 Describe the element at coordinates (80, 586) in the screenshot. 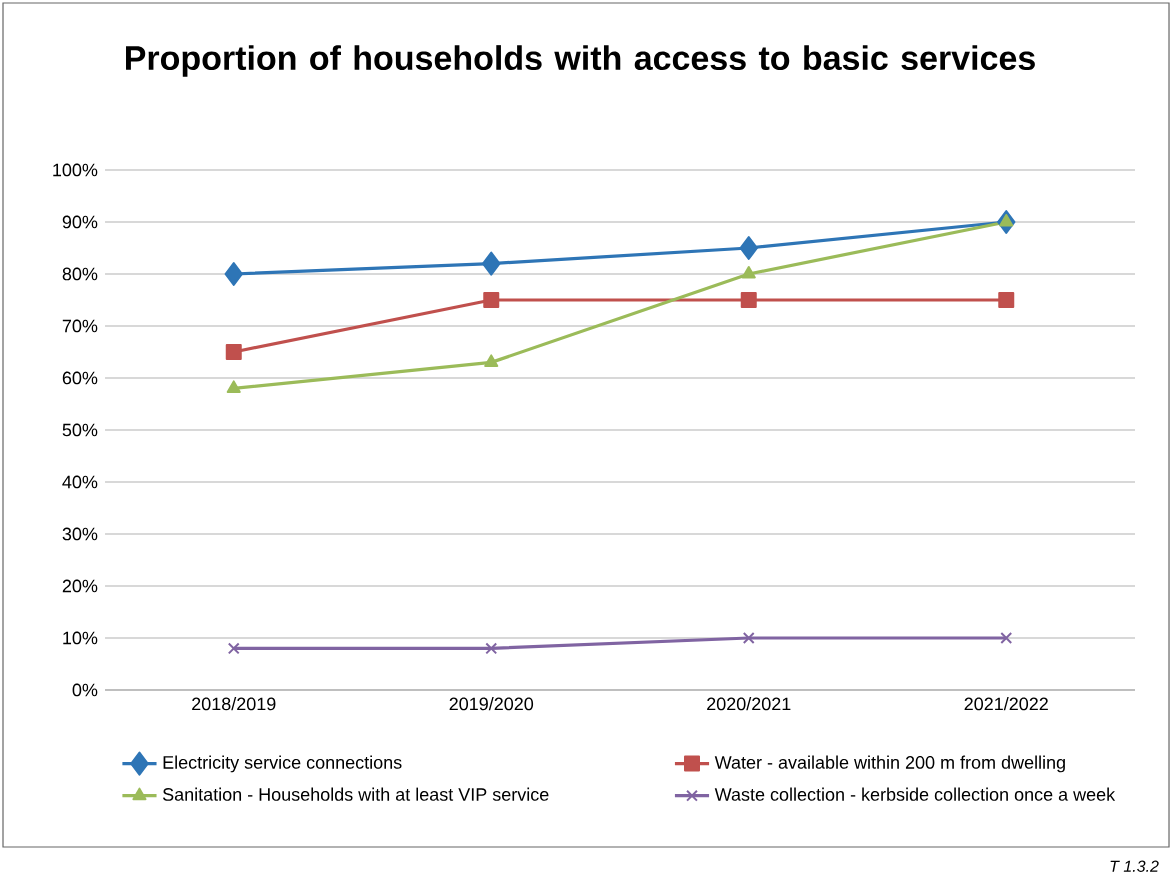

I see `y-tick-label: 20%` at that location.